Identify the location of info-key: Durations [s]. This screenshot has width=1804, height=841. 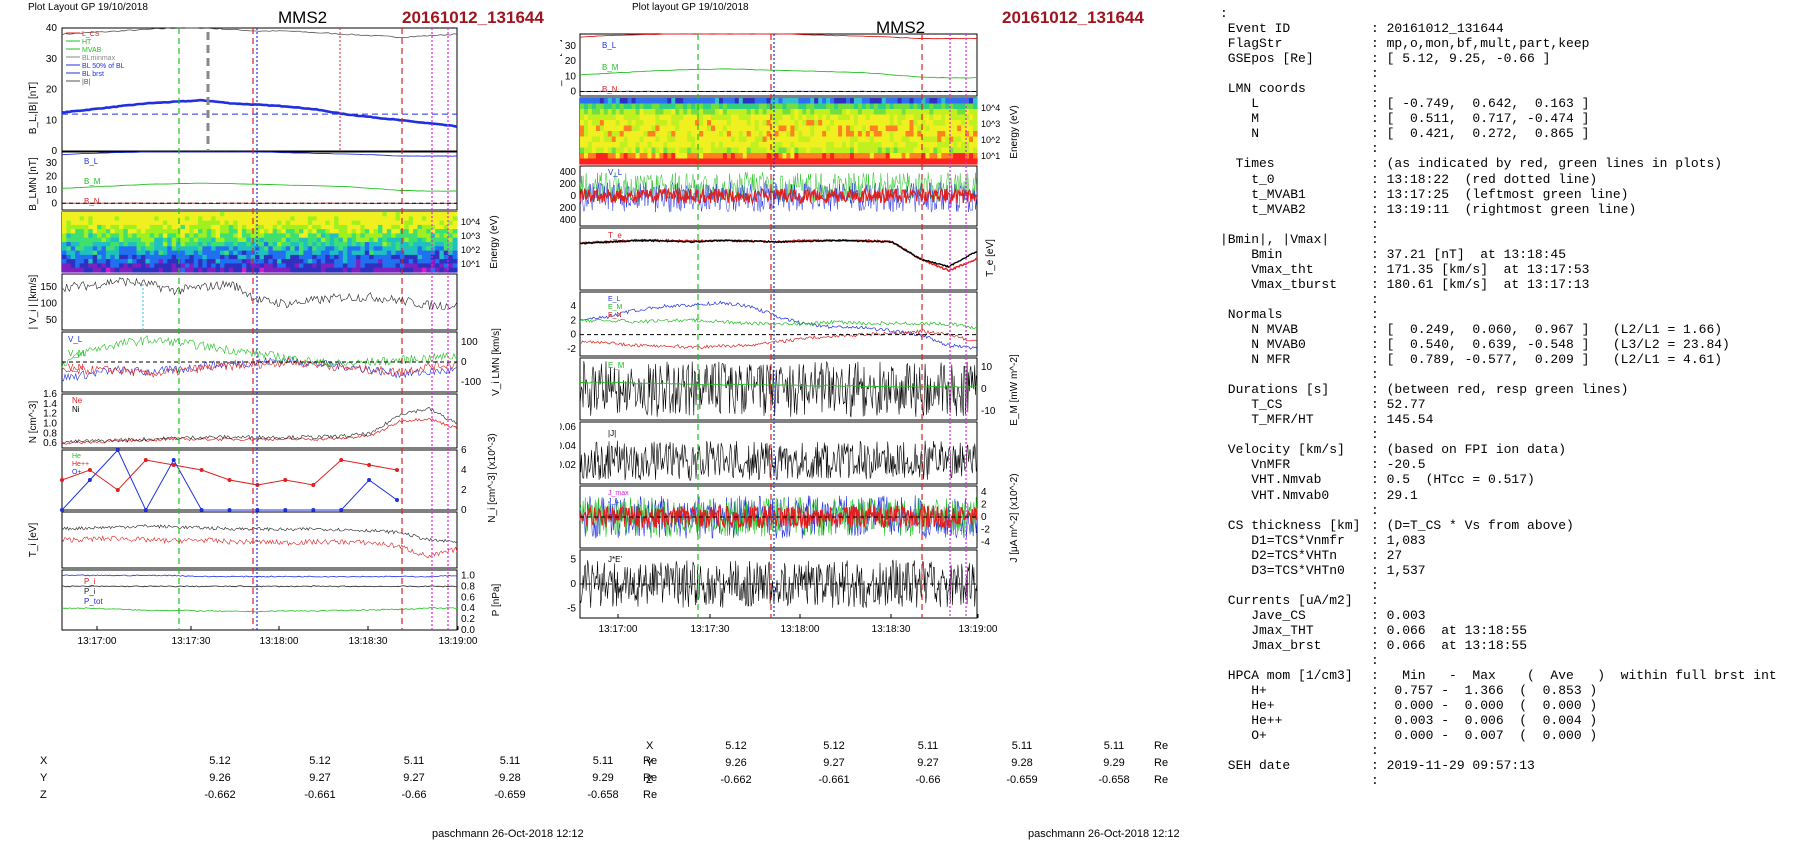
(1275, 390).